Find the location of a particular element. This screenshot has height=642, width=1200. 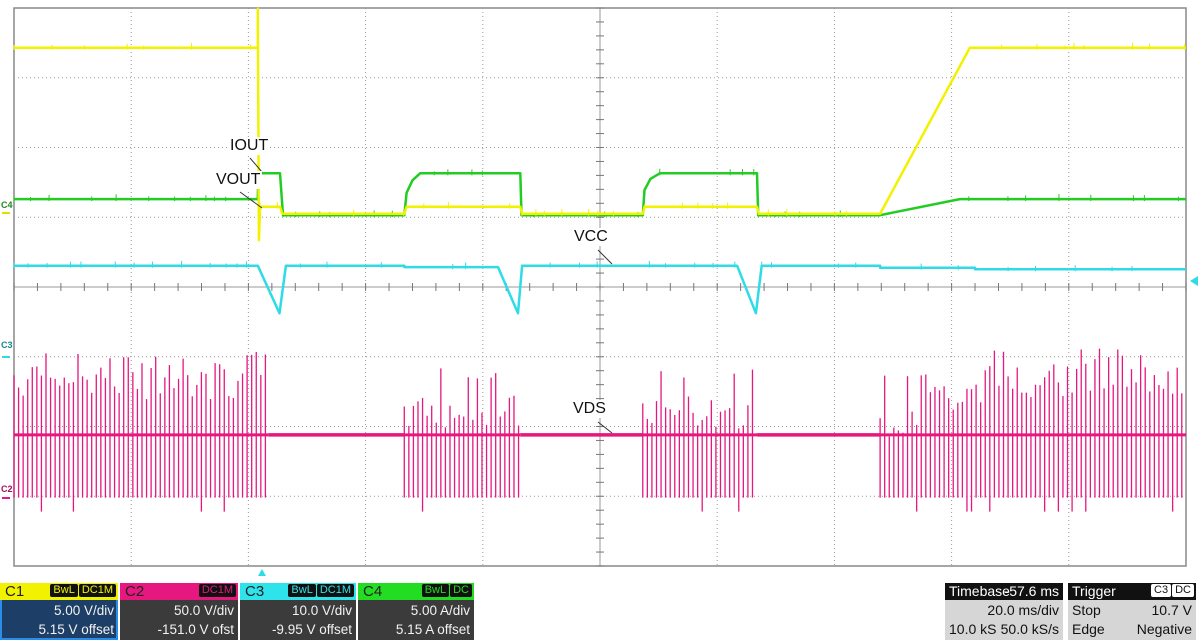

c4-marker-label: C4 is located at coordinates (7, 205).